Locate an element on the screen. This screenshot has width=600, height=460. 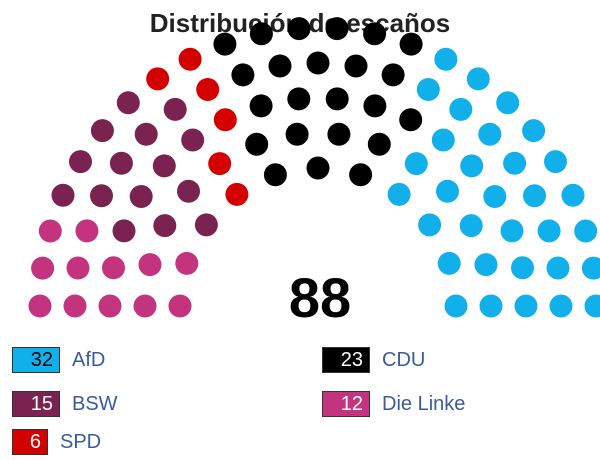
legend-swatch-die-linke: 12 is located at coordinates (346, 404).